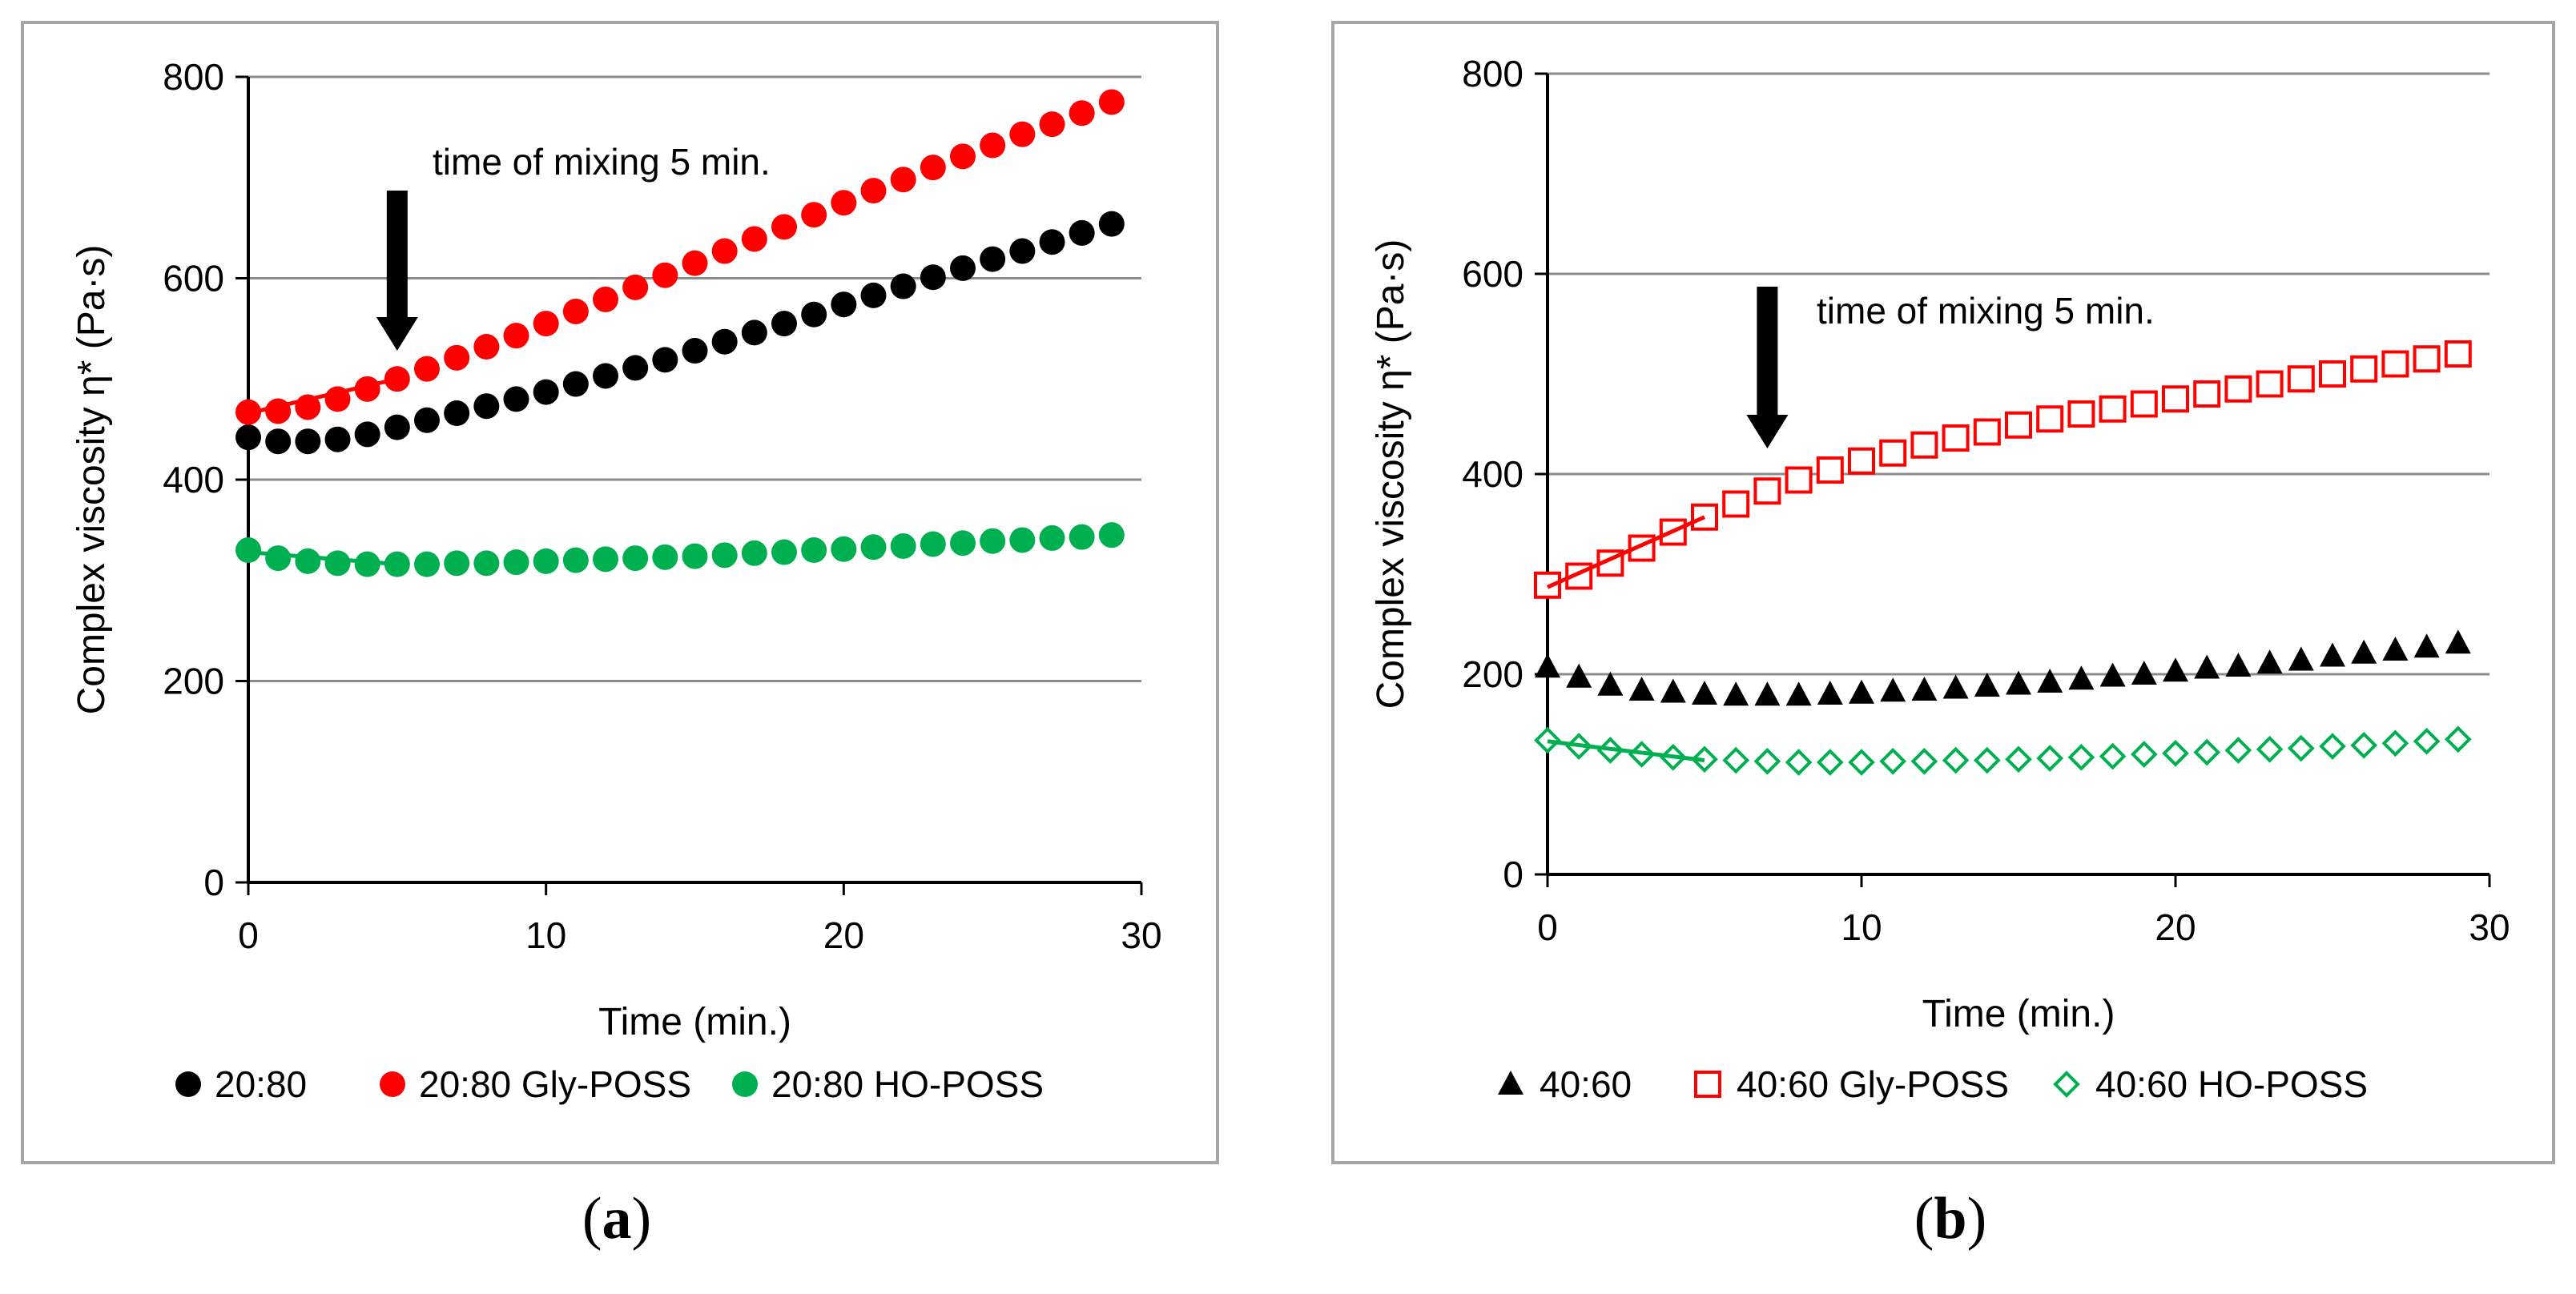  Describe the element at coordinates (2003, 750) in the screenshot. I see `series-40-60-ho-poss` at that location.